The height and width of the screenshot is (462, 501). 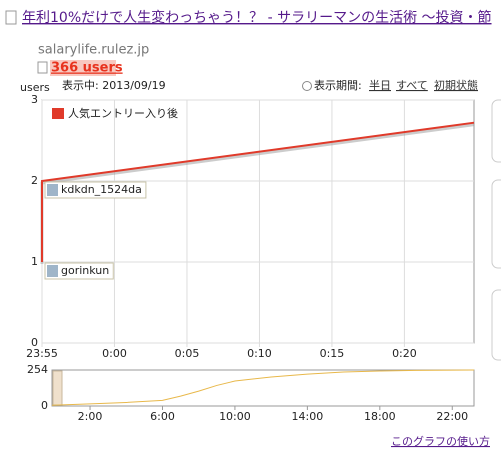 What do you see at coordinates (34, 180) in the screenshot?
I see `y-tick-label: 2` at bounding box center [34, 180].